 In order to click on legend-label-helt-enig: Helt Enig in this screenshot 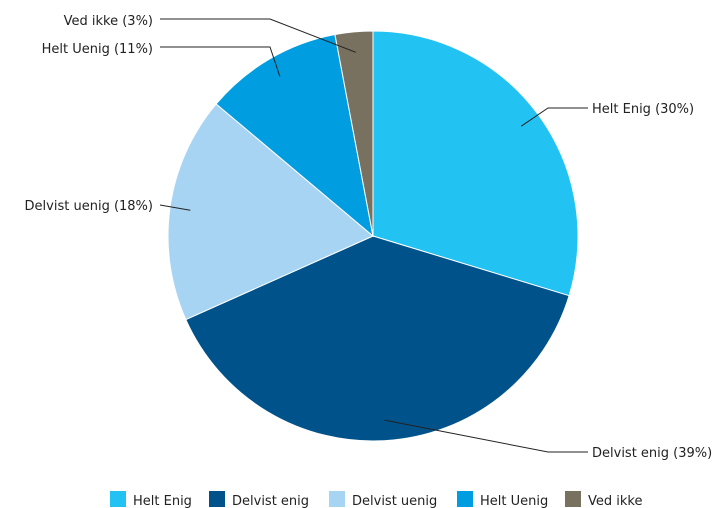, I will do `click(162, 501)`.